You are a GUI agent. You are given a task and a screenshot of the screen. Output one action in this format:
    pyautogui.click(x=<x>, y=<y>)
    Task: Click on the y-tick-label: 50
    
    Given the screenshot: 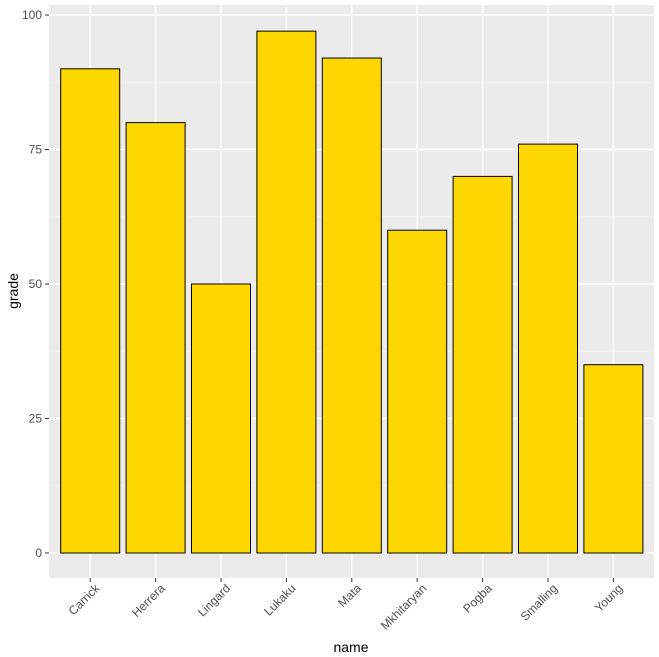 What is the action you would take?
    pyautogui.click(x=36, y=284)
    